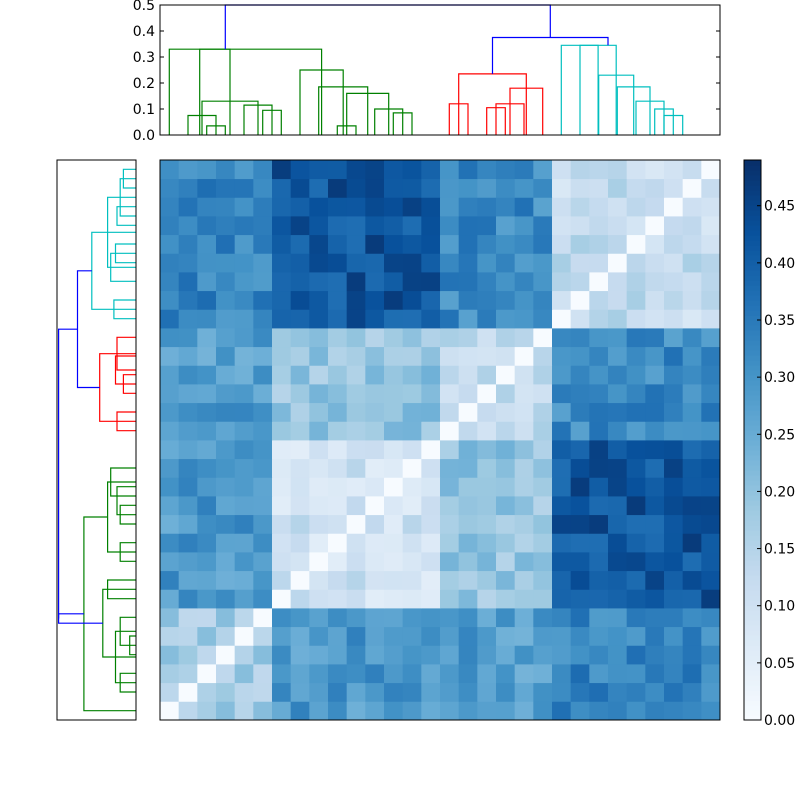 The height and width of the screenshot is (800, 800). I want to click on y-tick-label: 0.1, so click(144, 110).